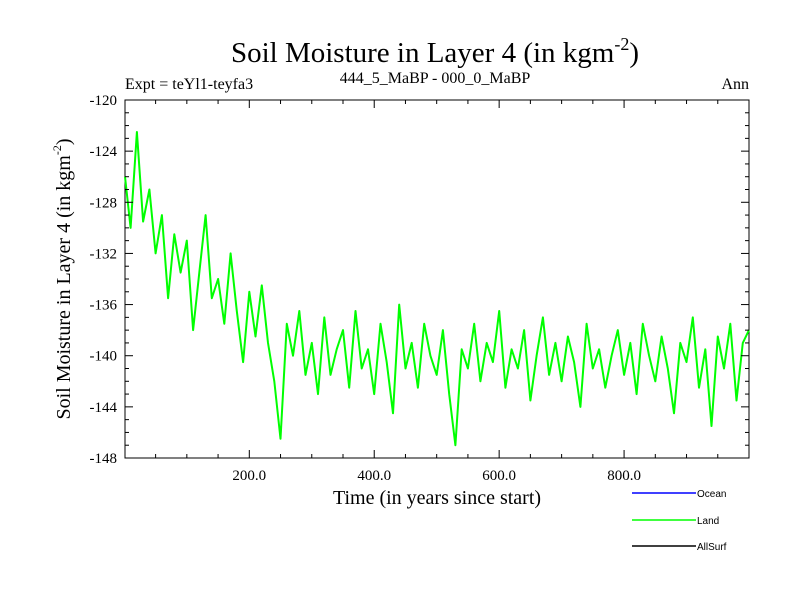 The width and height of the screenshot is (800, 605). What do you see at coordinates (104, 101) in the screenshot?
I see `y-tick-label: -120` at bounding box center [104, 101].